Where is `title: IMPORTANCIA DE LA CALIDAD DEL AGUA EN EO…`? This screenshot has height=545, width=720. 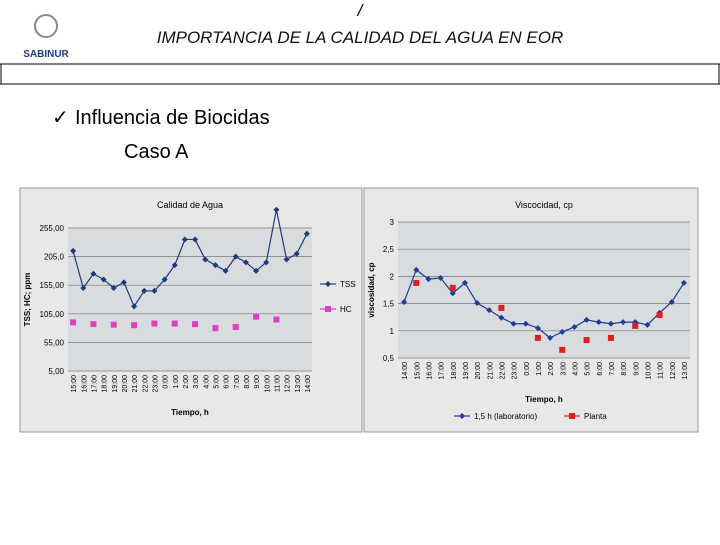 title: IMPORTANCIA DE LA CALIDAD DEL AGUA EN EO… is located at coordinates (360, 37).